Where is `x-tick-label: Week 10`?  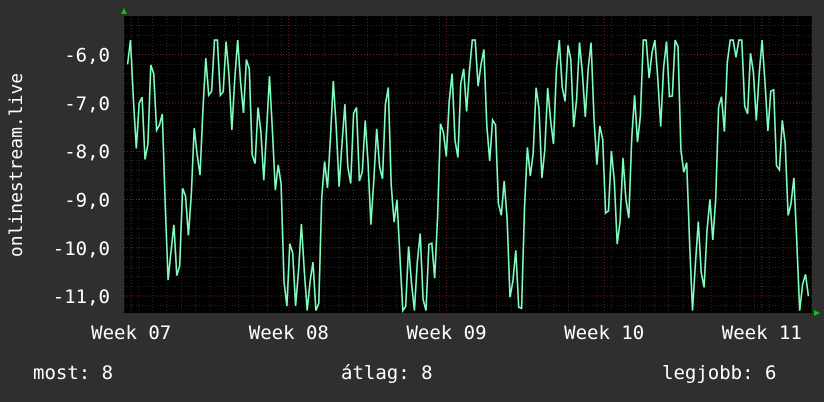 x-tick-label: Week 10 is located at coordinates (604, 333).